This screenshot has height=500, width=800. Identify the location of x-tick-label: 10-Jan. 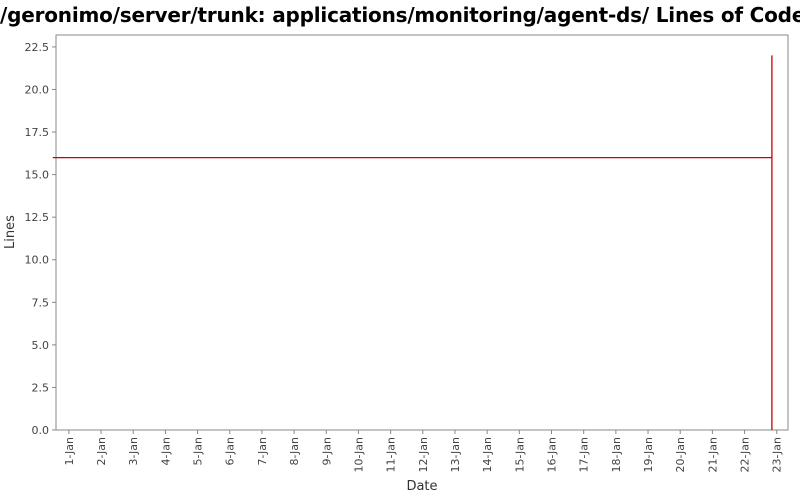
(358, 455).